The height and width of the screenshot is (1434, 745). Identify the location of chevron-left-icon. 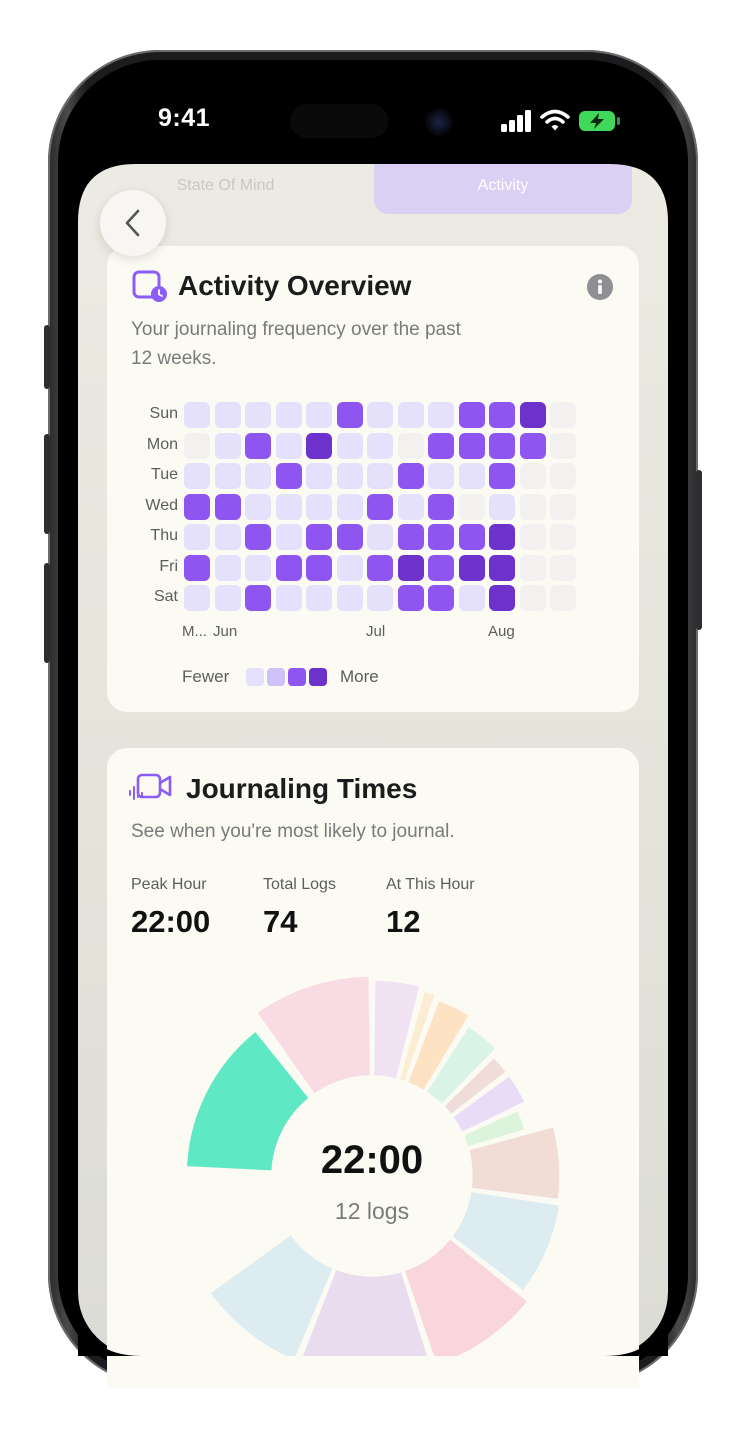
(132, 223).